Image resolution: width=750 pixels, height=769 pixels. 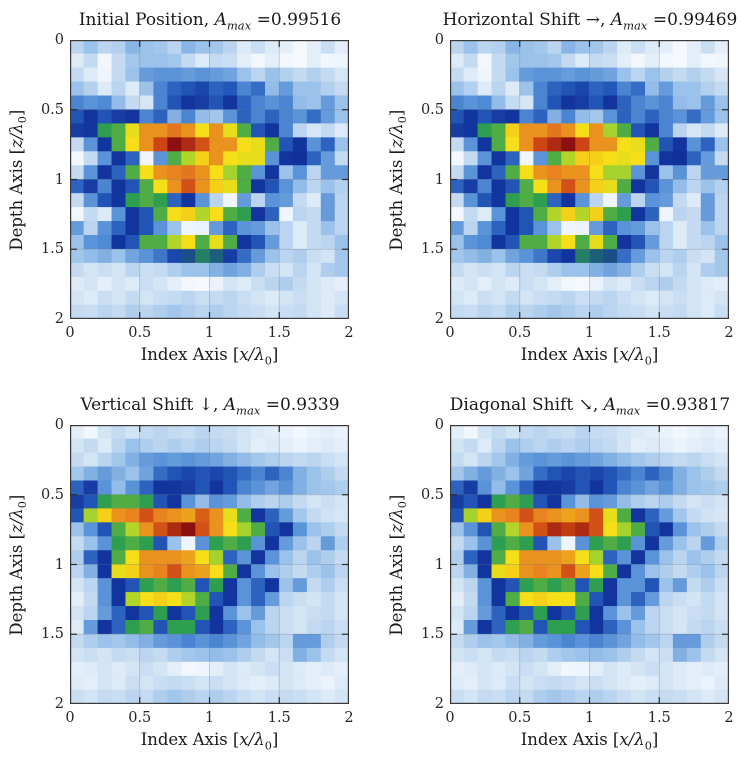 What do you see at coordinates (526, 20) in the screenshot?
I see `title-text: Horizontal Shift →,` at bounding box center [526, 20].